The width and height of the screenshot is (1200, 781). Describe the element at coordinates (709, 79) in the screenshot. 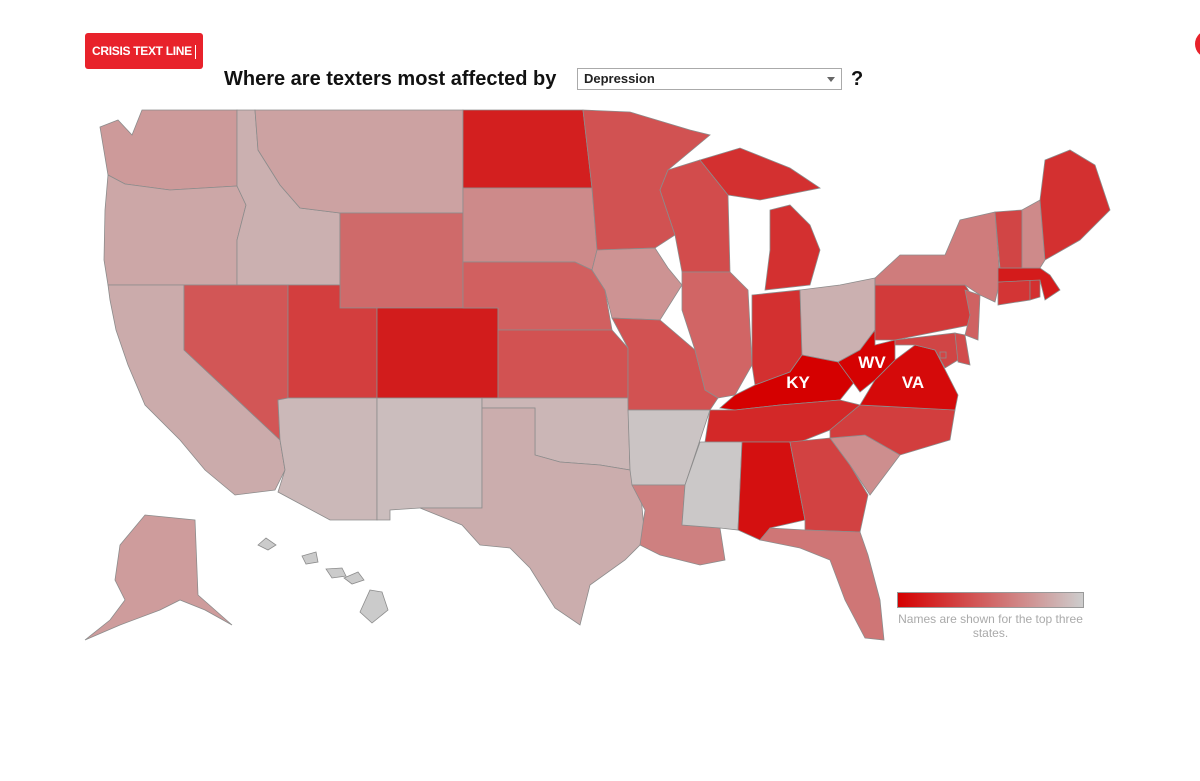

I see `issue-dropdown: Depression` at that location.